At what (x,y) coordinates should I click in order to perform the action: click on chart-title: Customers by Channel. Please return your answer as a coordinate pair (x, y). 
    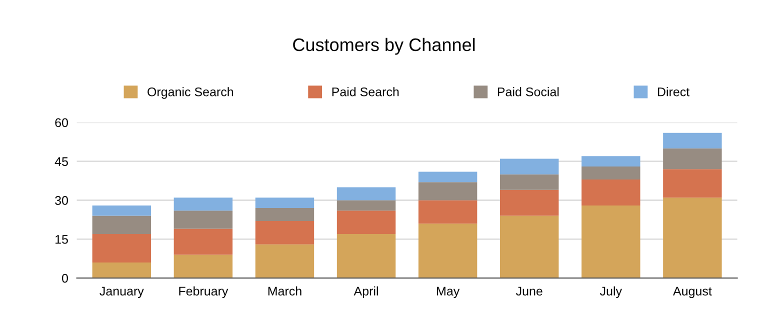
    Looking at the image, I should click on (384, 46).